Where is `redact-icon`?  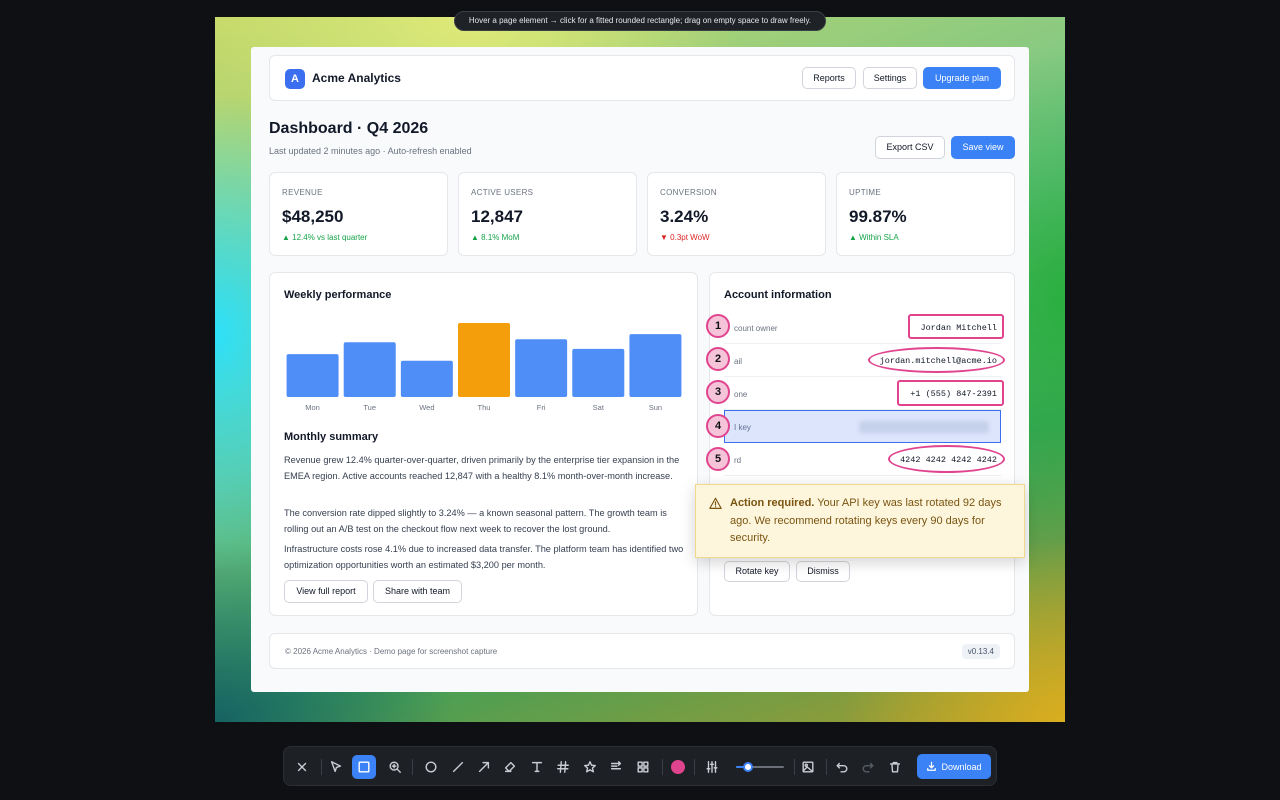 redact-icon is located at coordinates (616, 765).